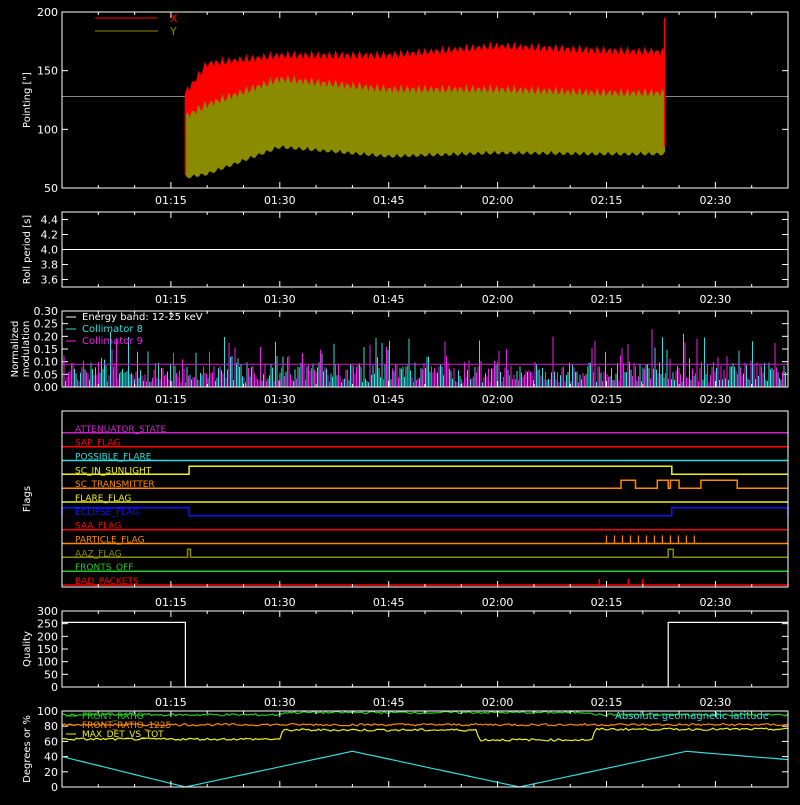 This screenshot has height=805, width=800. What do you see at coordinates (389, 602) in the screenshot?
I see `flags-x-tick-label: 01:45` at bounding box center [389, 602].